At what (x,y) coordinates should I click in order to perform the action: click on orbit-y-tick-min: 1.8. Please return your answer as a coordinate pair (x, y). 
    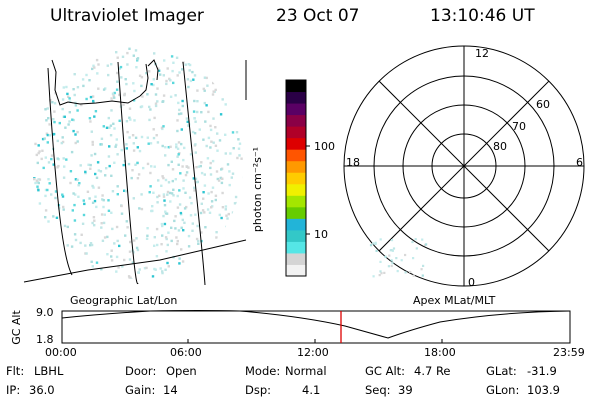
    Looking at the image, I should click on (45, 339).